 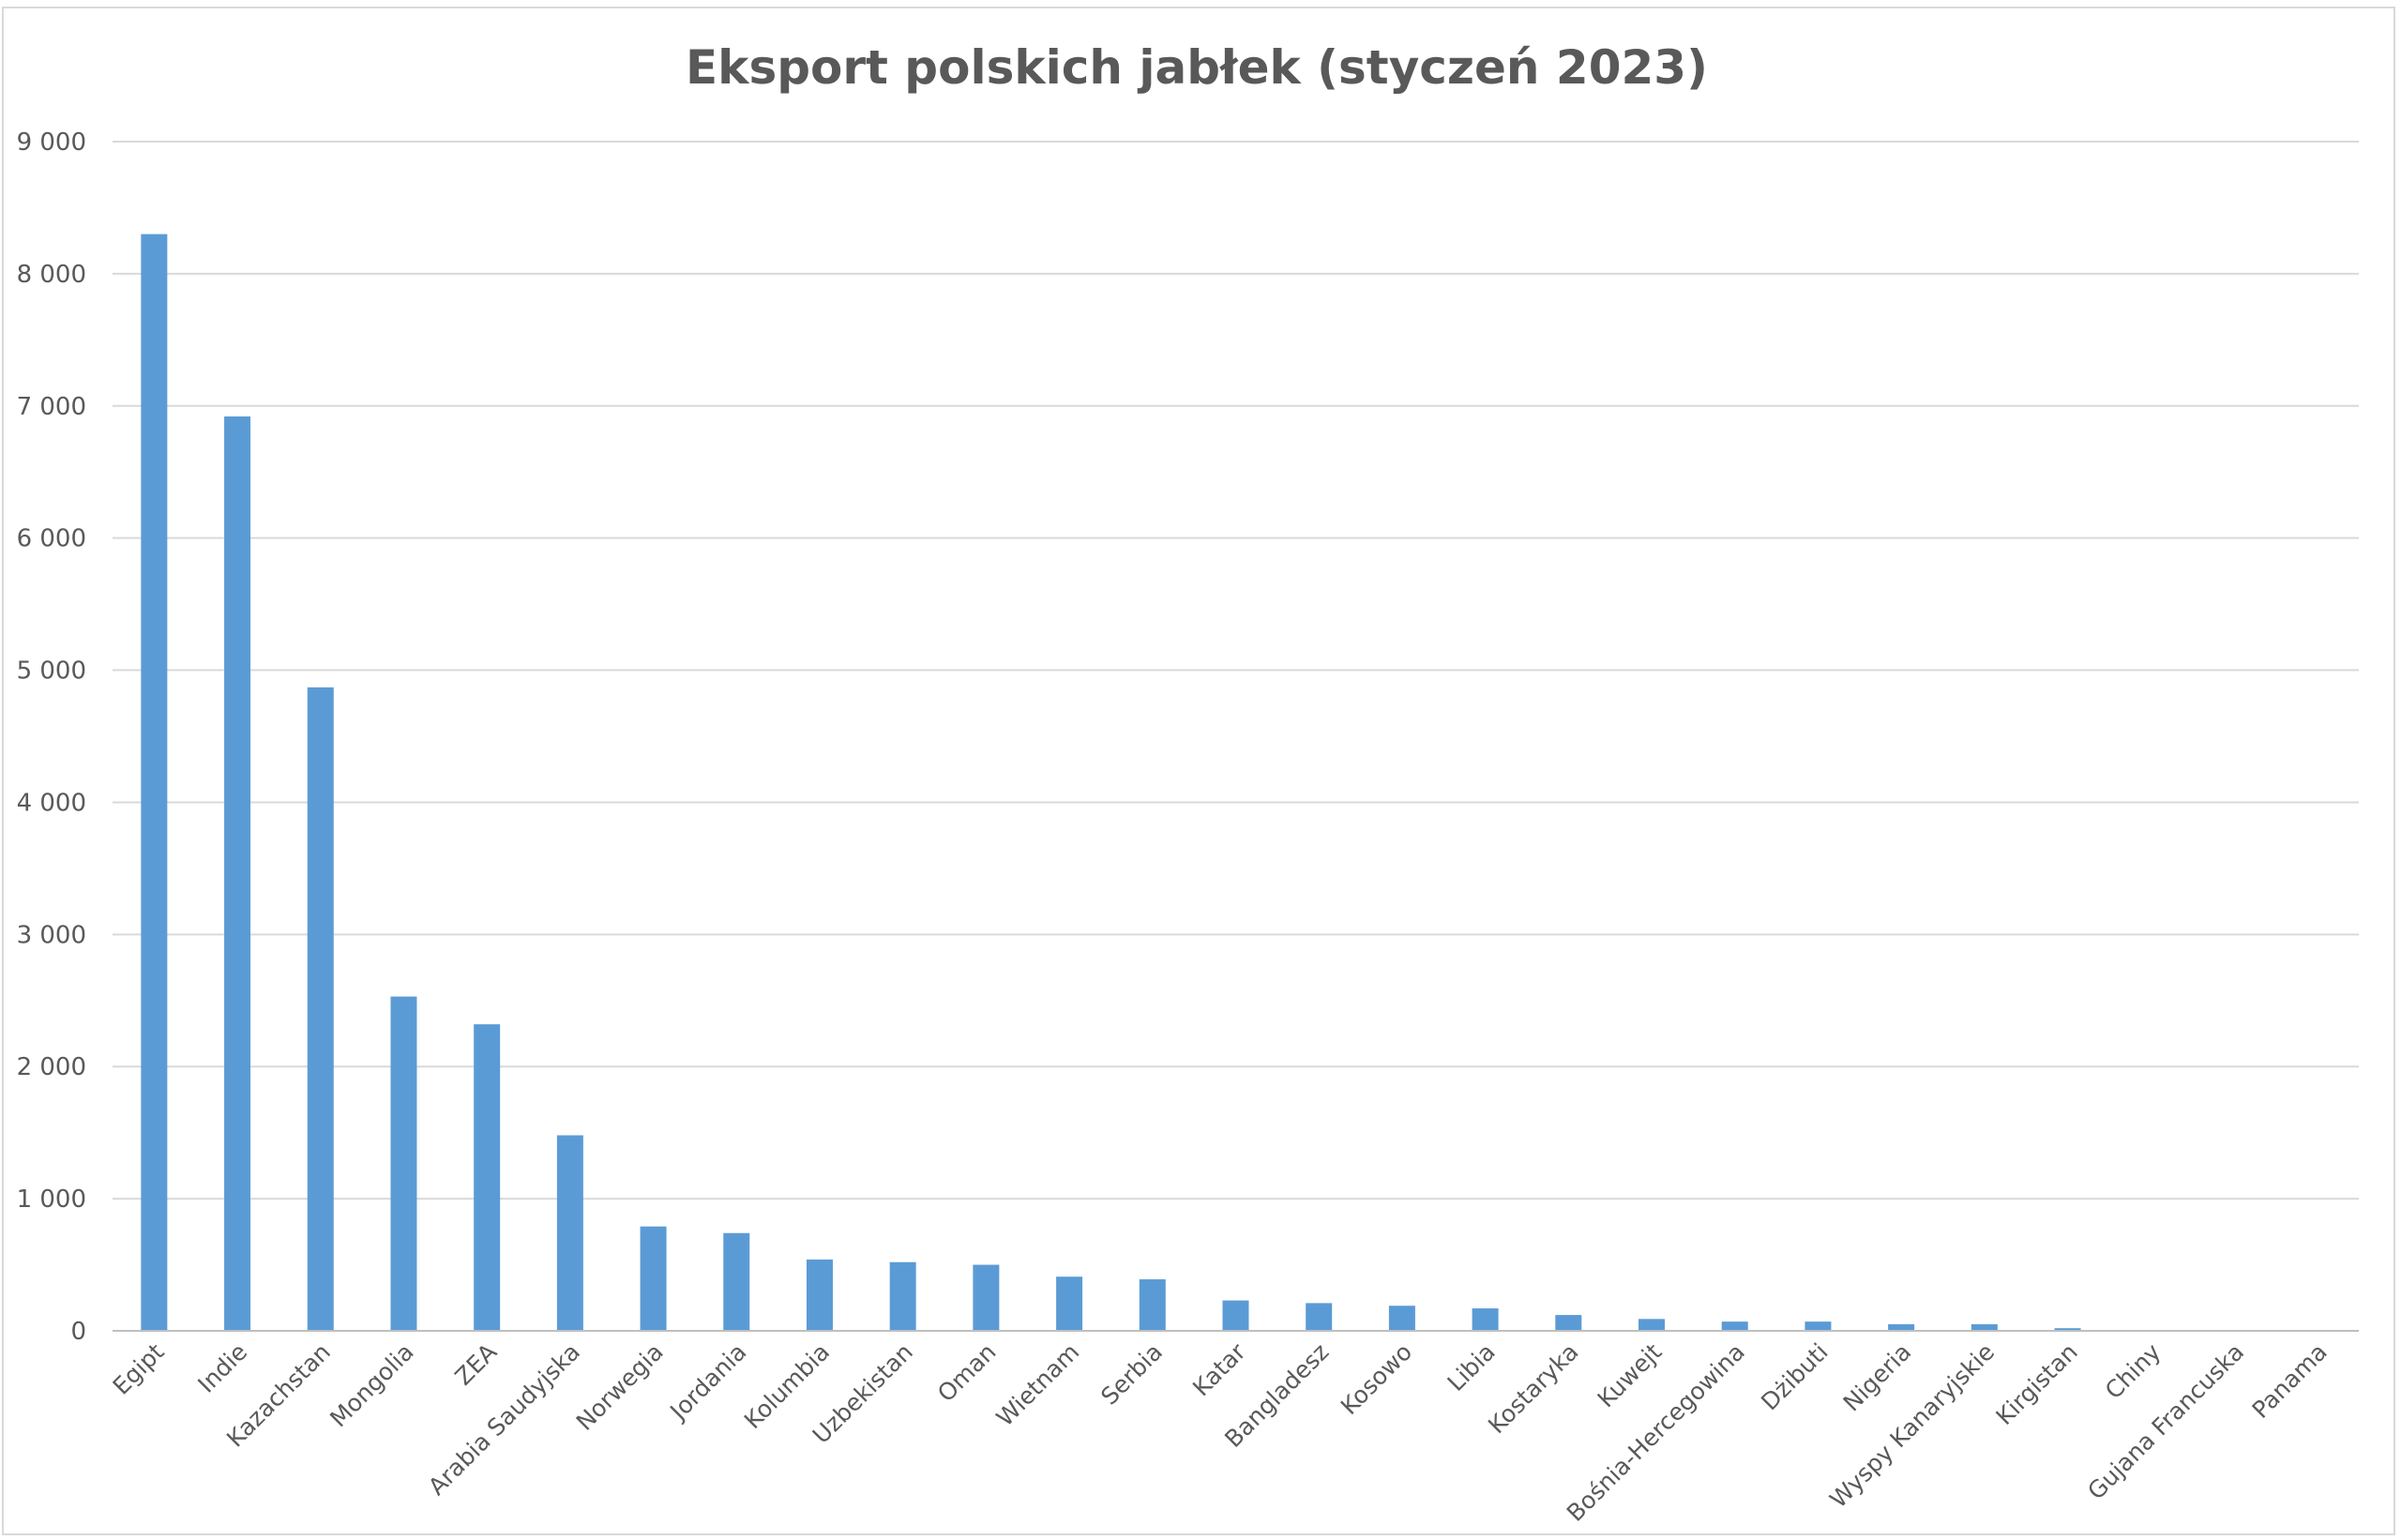 I want to click on x-tick-label: Dżibuti, so click(x=1795, y=1377).